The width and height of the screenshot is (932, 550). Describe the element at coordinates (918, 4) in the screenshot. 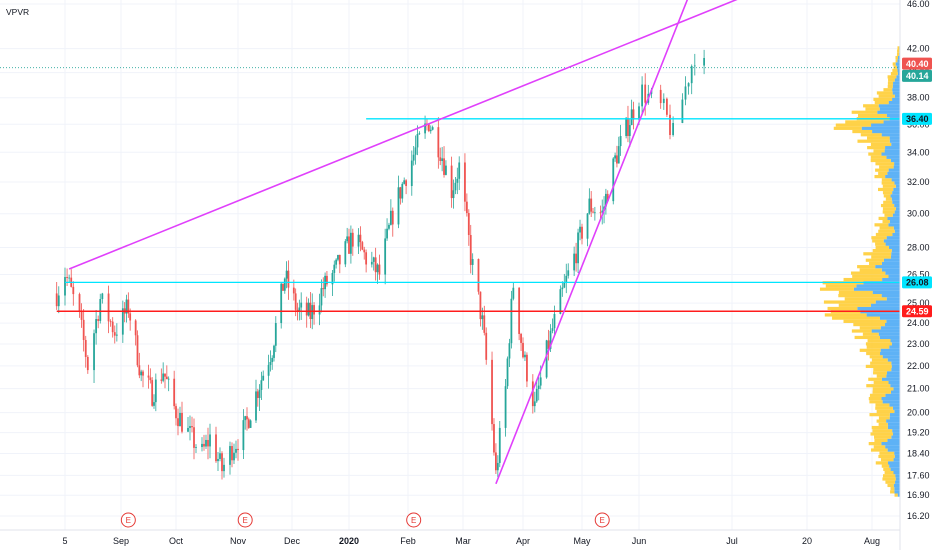

I see `price-axis-tick: 46.00` at that location.